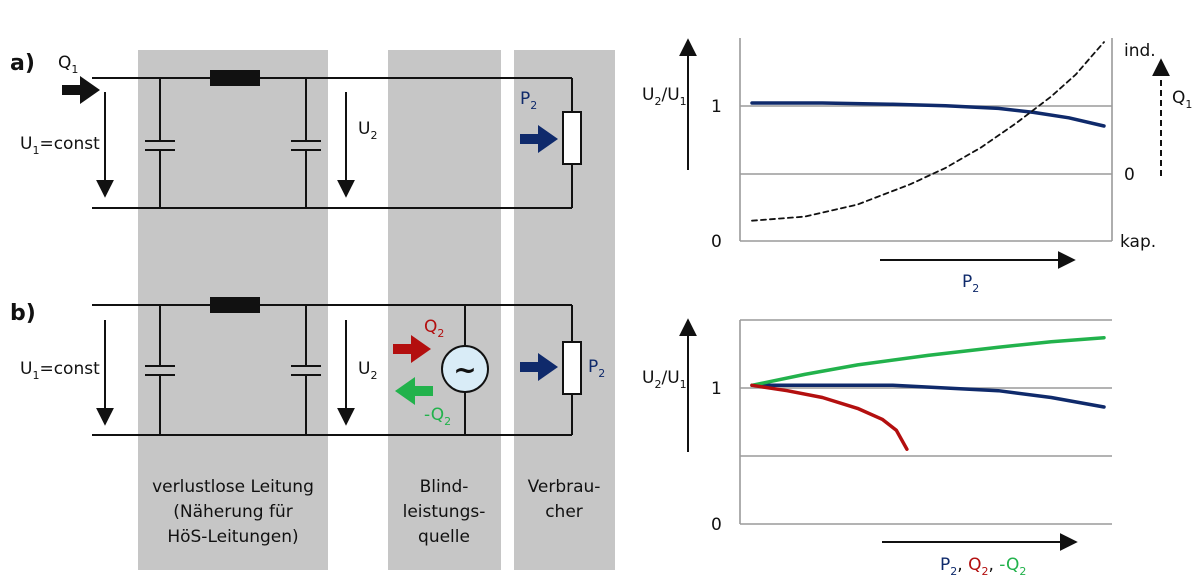  I want to click on chart-a-series, so click(928, 131).